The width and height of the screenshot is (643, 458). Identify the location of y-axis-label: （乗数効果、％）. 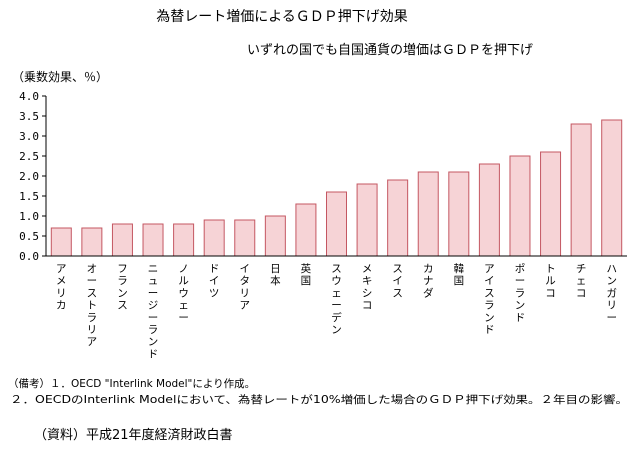
(60, 76).